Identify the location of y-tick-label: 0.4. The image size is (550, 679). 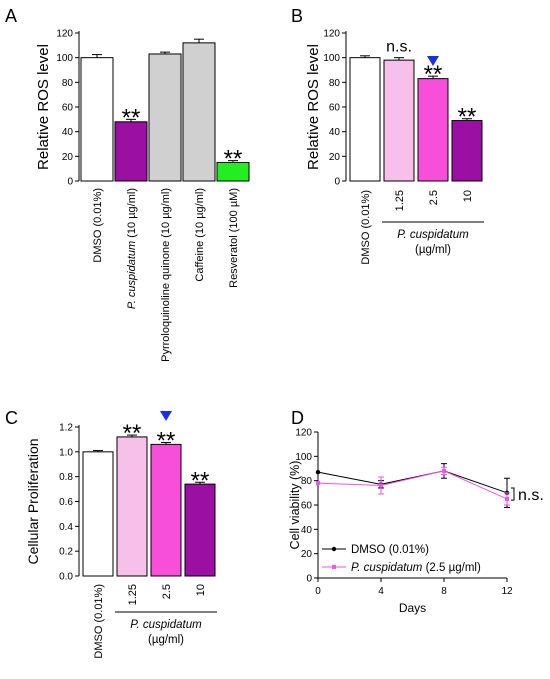
(66, 527).